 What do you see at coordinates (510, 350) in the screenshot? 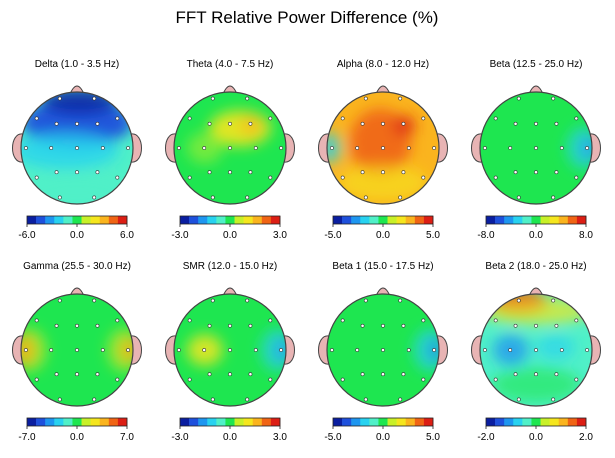
I see `electrode-C3` at bounding box center [510, 350].